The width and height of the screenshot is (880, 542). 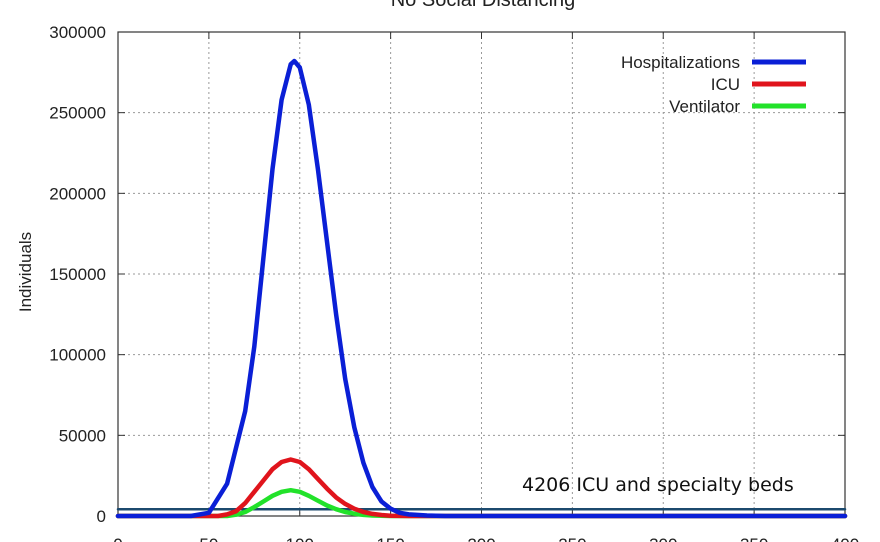 I want to click on x-tick-label: 300, so click(x=663, y=538).